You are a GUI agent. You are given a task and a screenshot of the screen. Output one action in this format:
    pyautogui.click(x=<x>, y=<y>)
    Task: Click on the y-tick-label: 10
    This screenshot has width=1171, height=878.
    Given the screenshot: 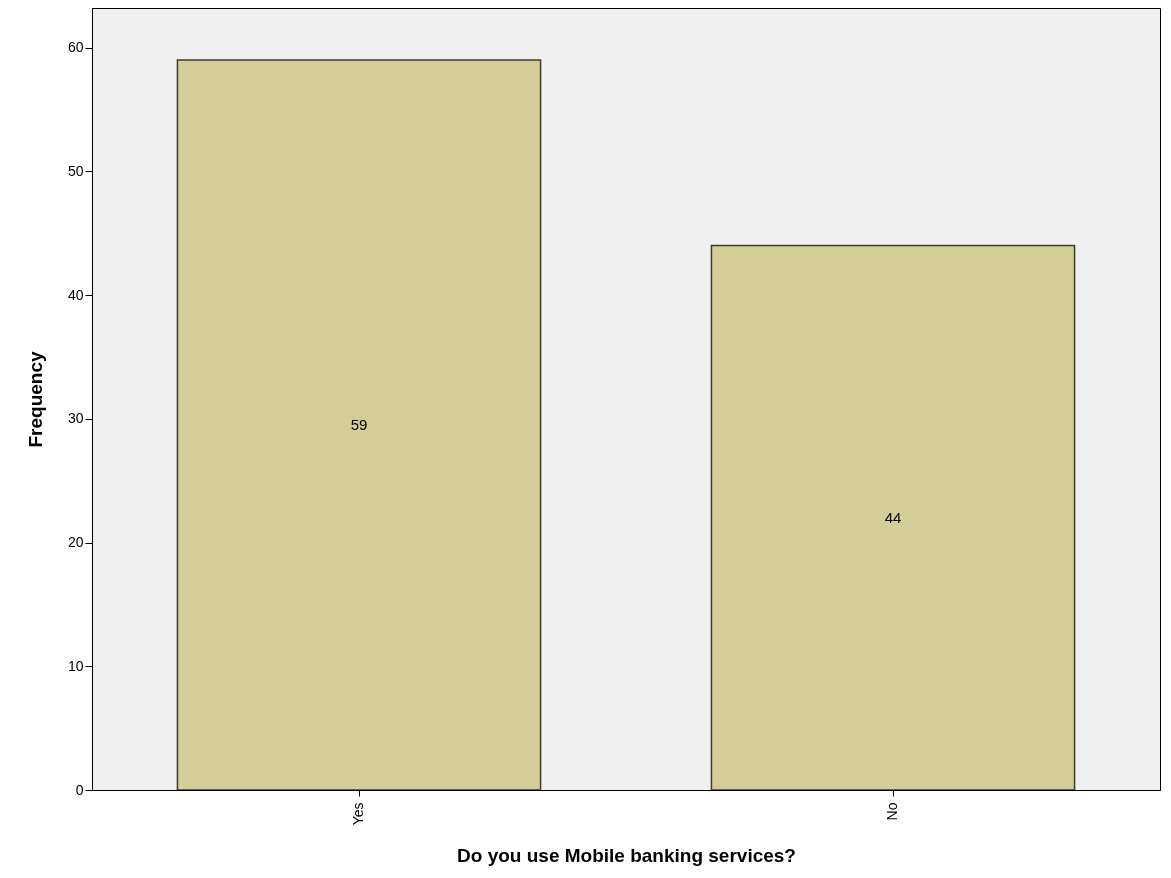 What is the action you would take?
    pyautogui.click(x=75, y=665)
    